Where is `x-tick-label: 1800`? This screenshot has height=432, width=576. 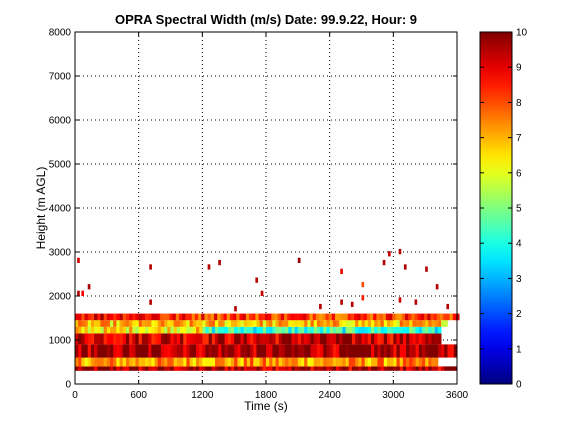
x-tick-label: 1800 is located at coordinates (266, 395).